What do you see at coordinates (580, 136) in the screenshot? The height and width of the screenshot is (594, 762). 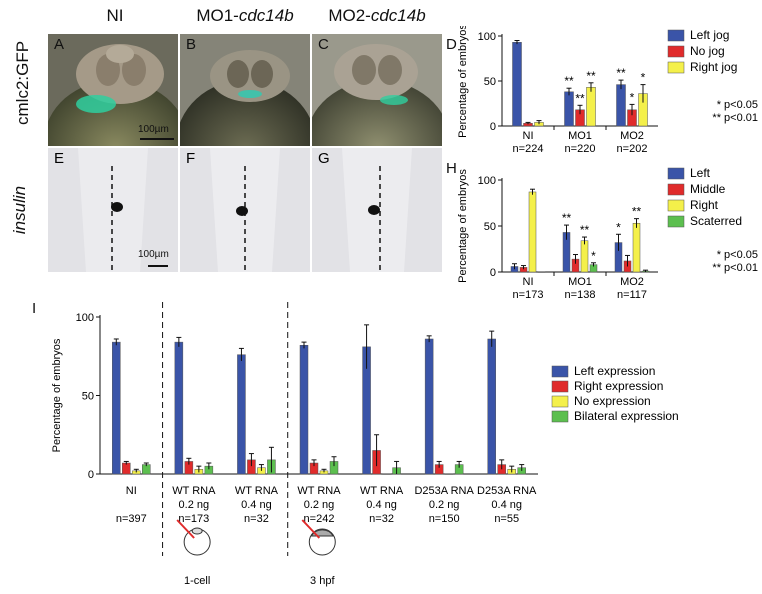 I see `x-tick-label: MO1` at bounding box center [580, 136].